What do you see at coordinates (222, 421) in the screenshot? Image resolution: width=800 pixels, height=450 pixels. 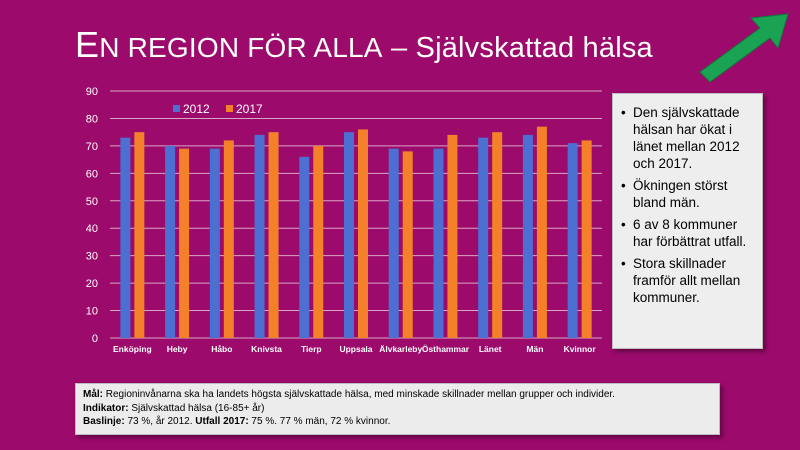 I see `outcome-label: Utfall 2017:` at bounding box center [222, 421].